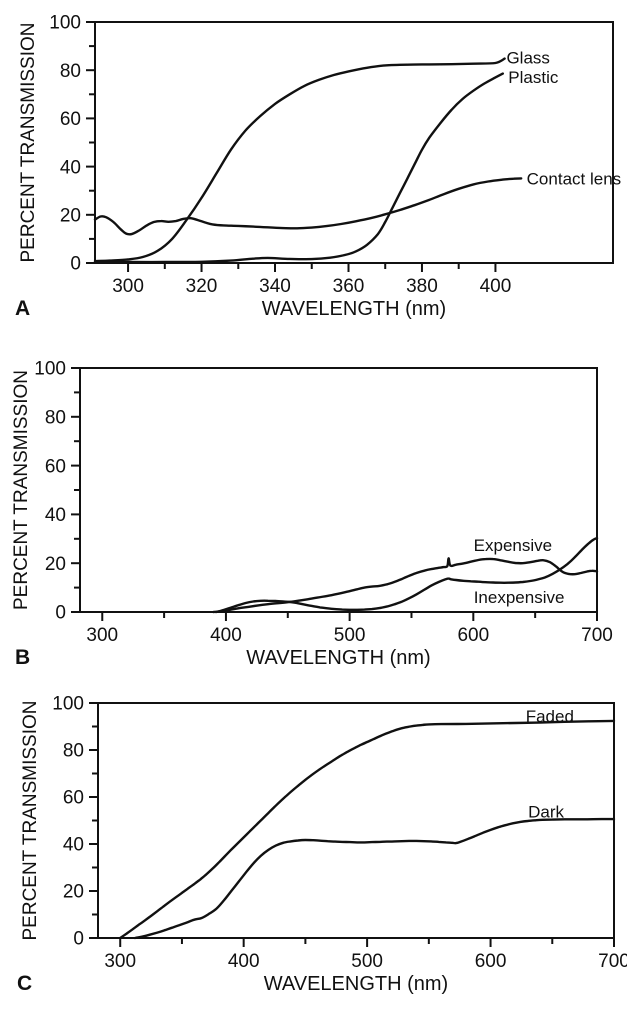 This screenshot has height=1019, width=627. What do you see at coordinates (546, 812) in the screenshot?
I see `series-label-dark: Dark` at bounding box center [546, 812].